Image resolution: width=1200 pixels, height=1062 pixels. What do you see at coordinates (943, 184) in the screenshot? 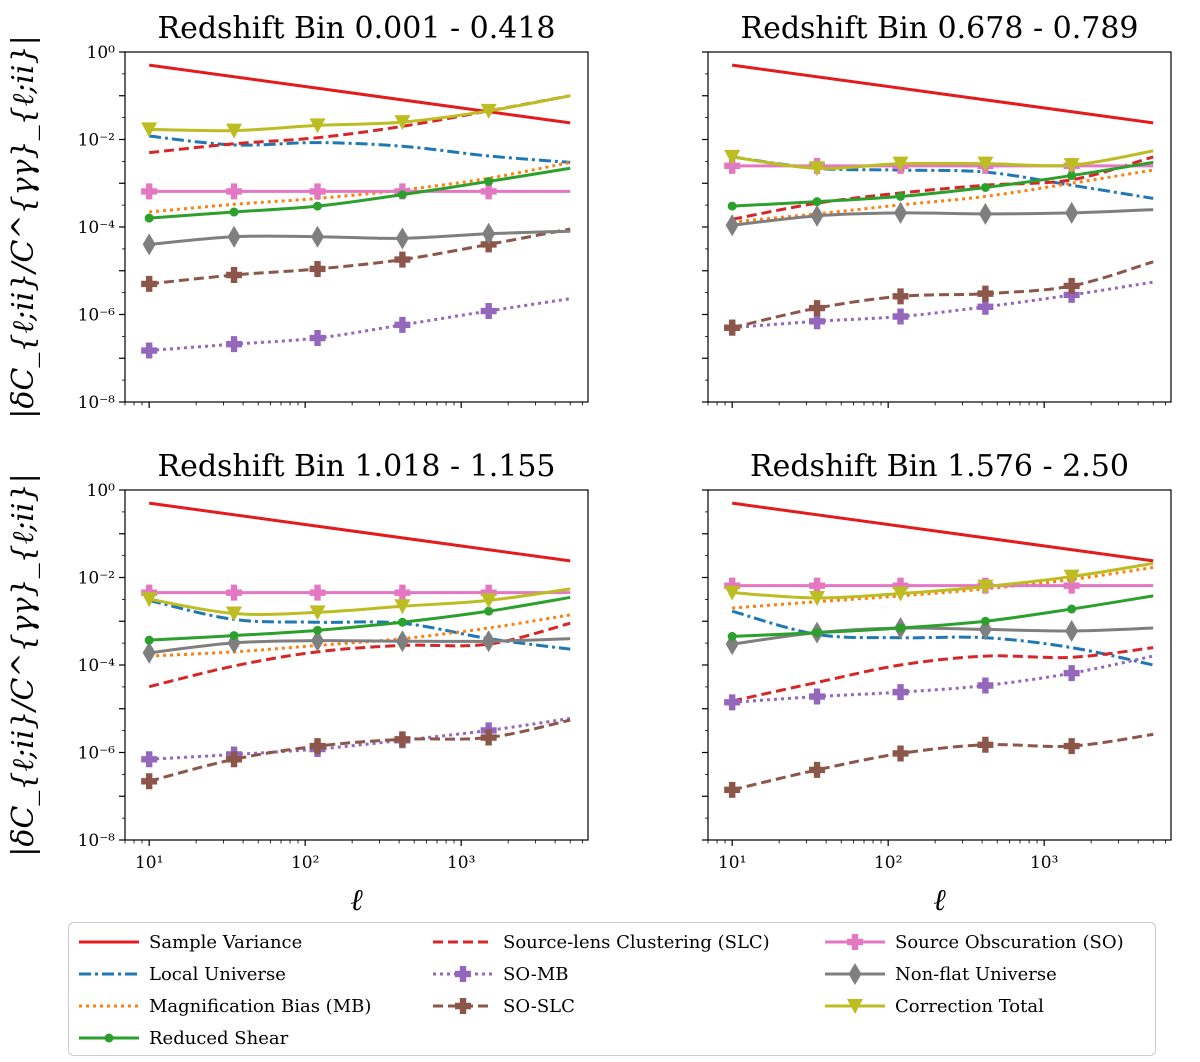
I see `series-line-reduced-shear` at bounding box center [943, 184].